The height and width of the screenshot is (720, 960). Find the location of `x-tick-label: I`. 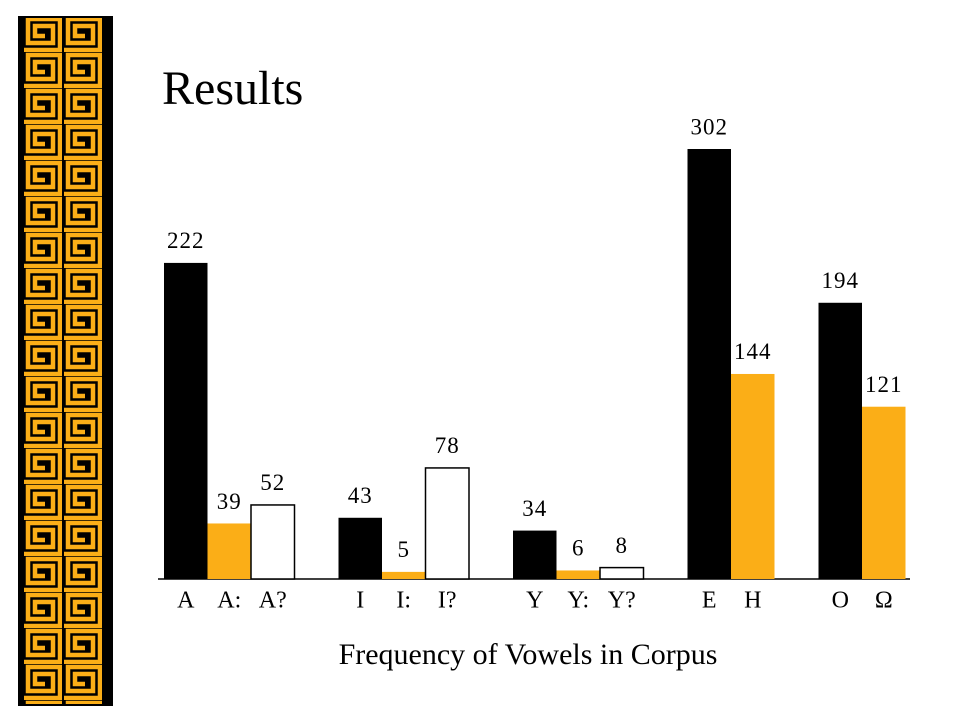

x-tick-label: I is located at coordinates (360, 601).